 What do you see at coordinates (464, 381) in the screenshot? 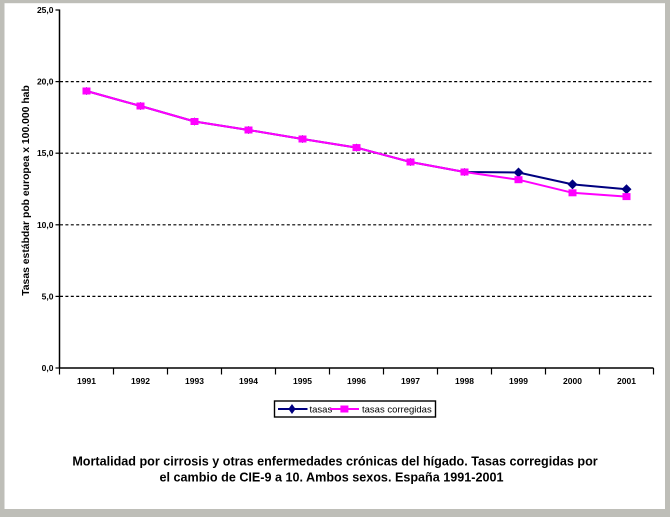
I see `svg-text: 1998` at bounding box center [464, 381].